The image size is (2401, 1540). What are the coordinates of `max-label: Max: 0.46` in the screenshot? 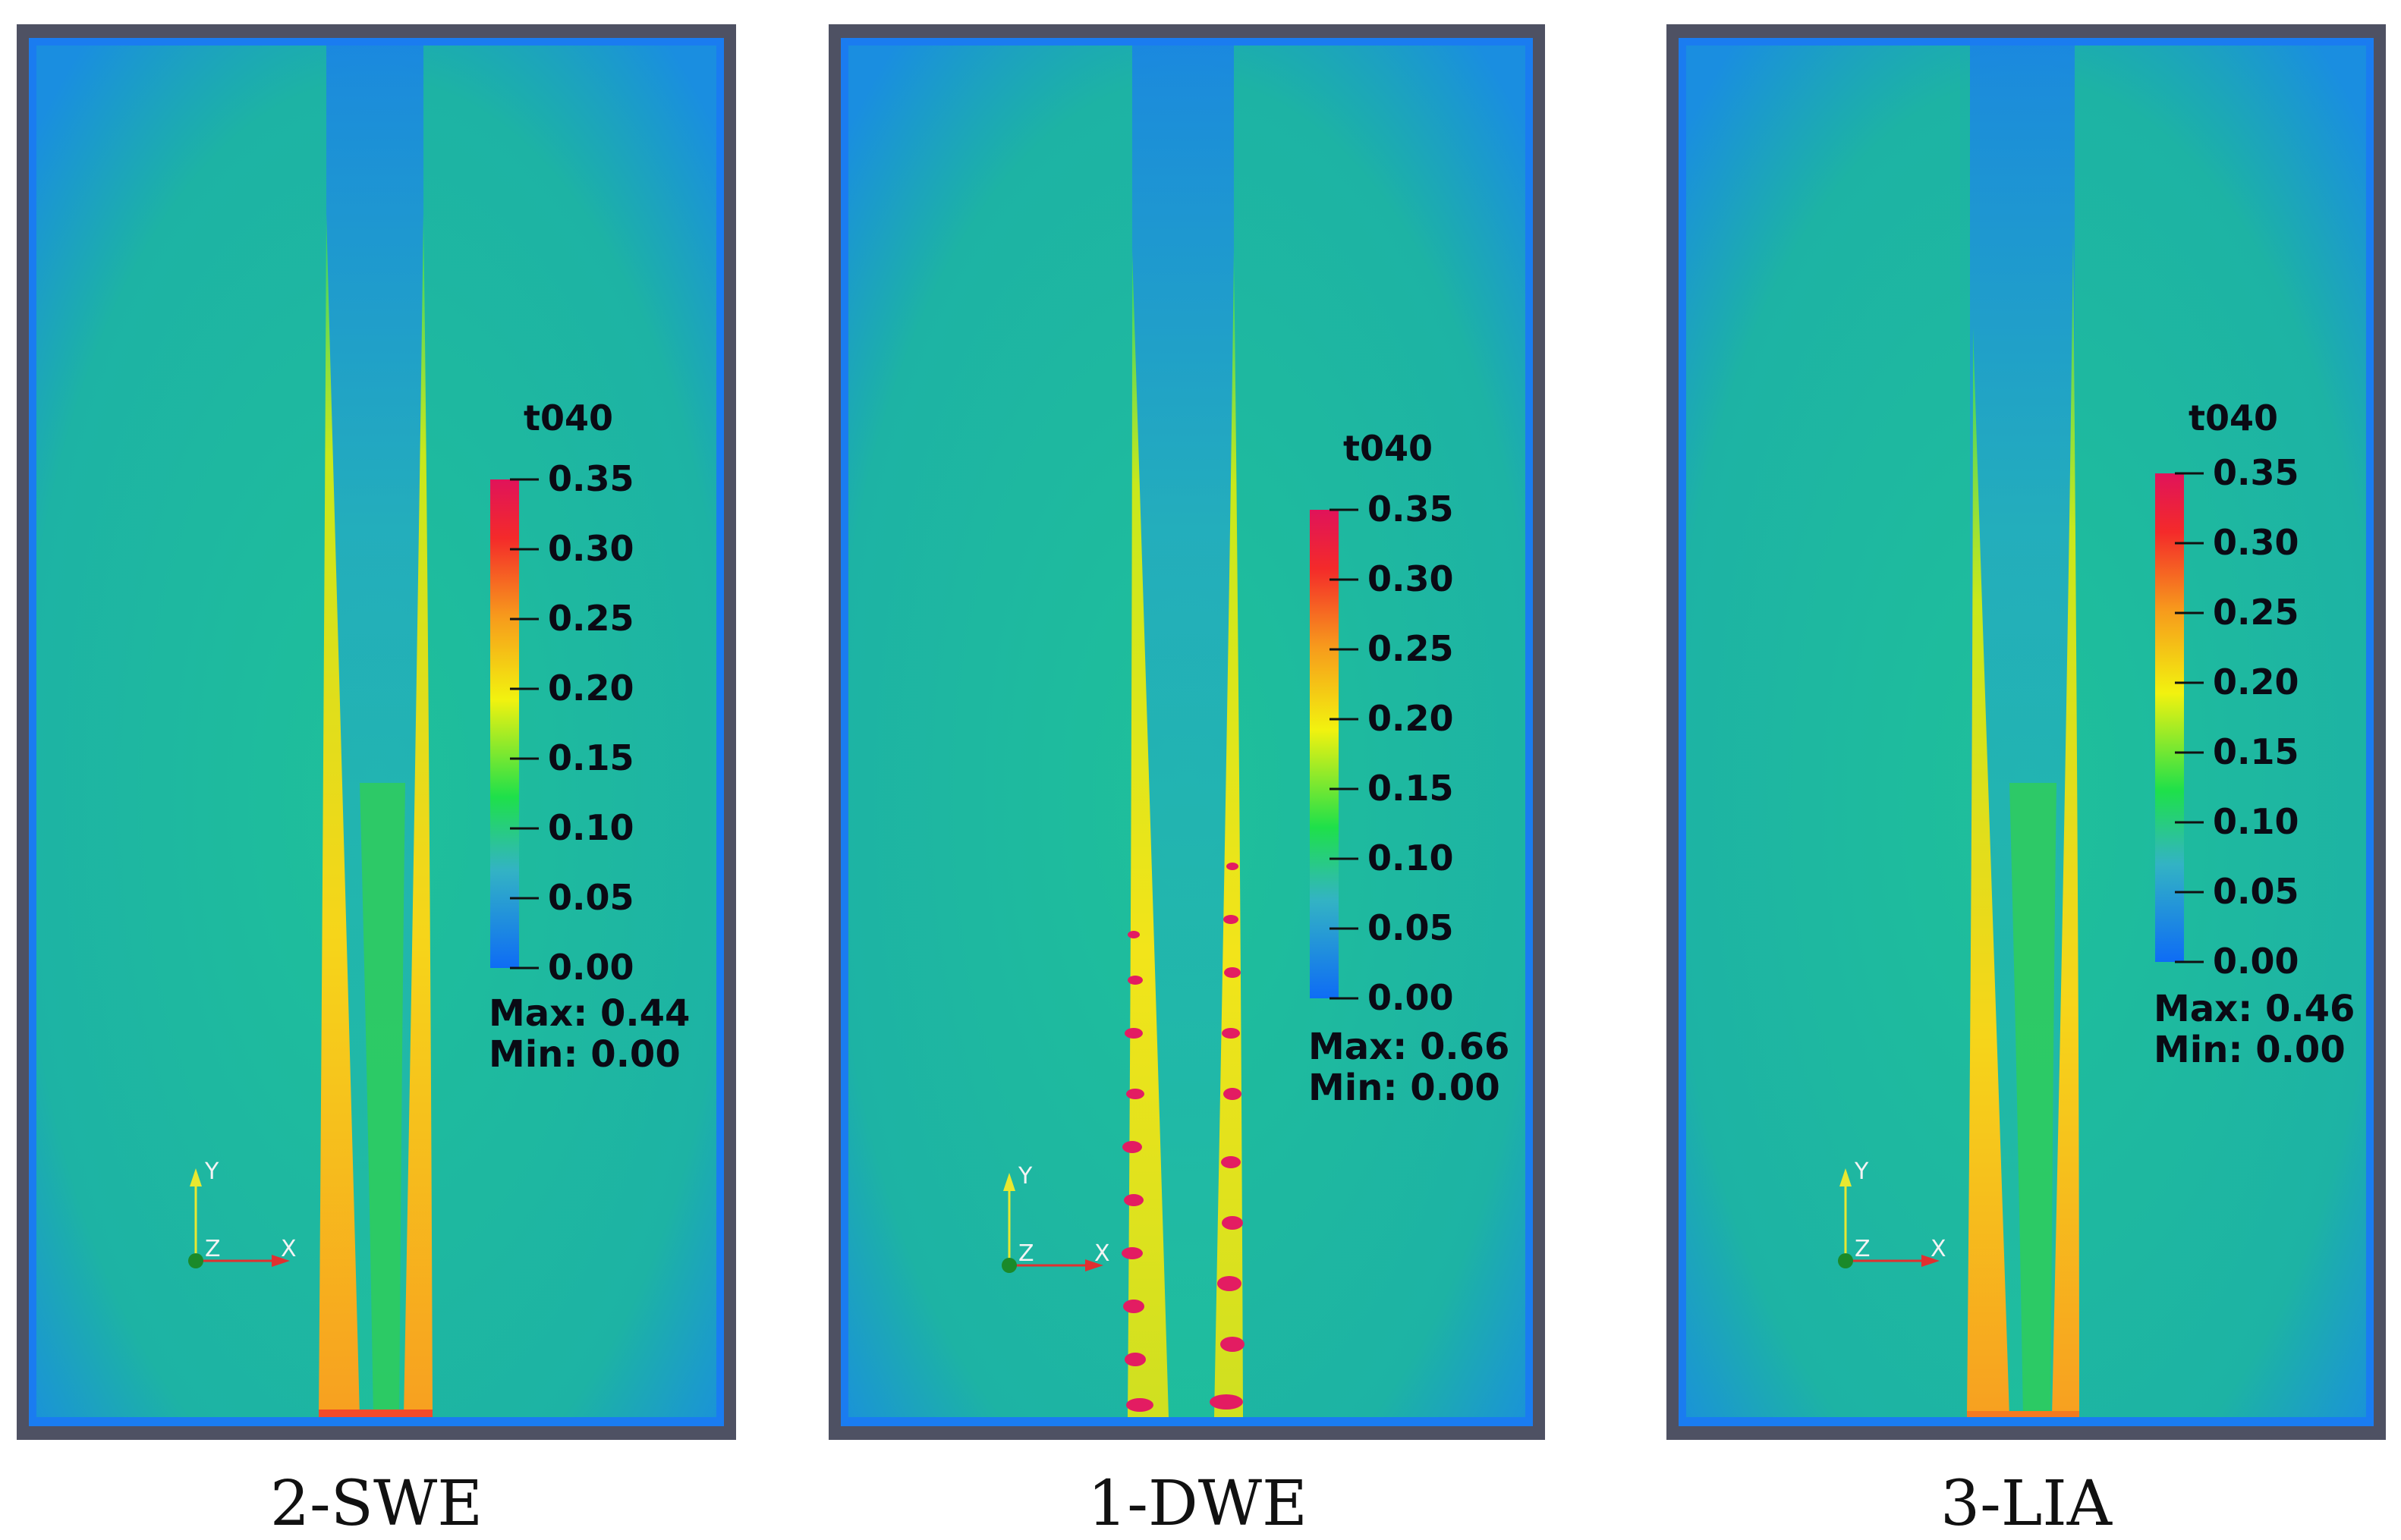 It's located at (2254, 1009).